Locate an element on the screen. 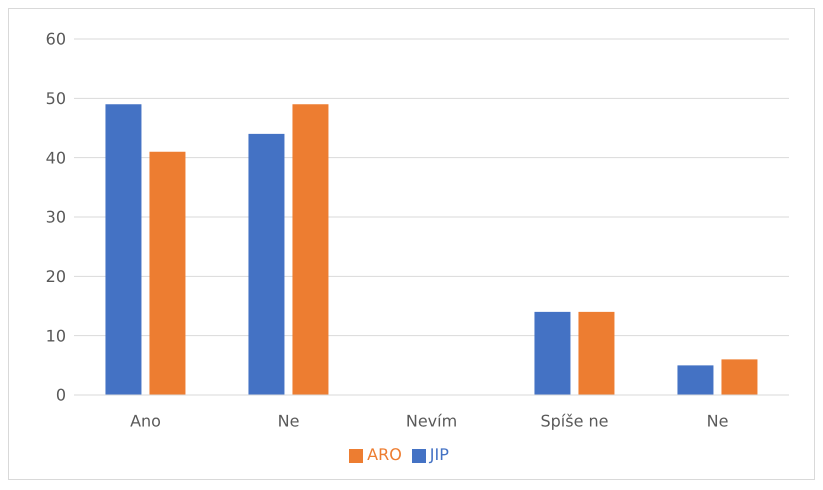  y-tick-label: 50 is located at coordinates (56, 98).